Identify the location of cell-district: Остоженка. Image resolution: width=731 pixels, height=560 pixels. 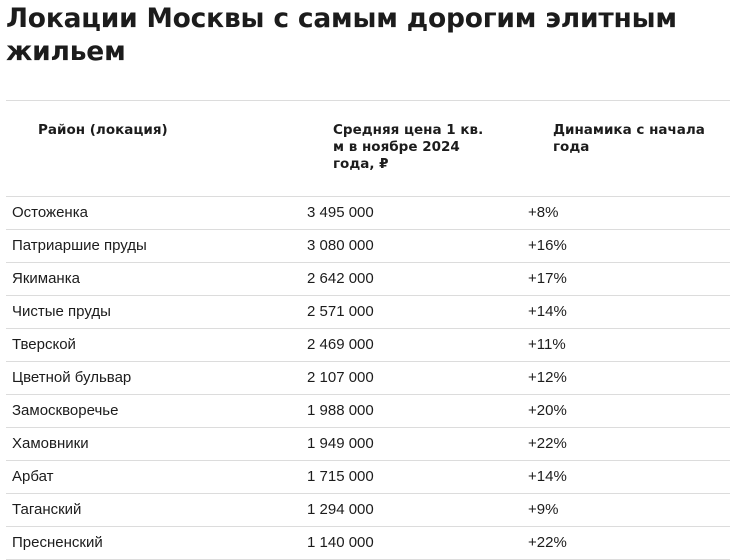
(50, 212).